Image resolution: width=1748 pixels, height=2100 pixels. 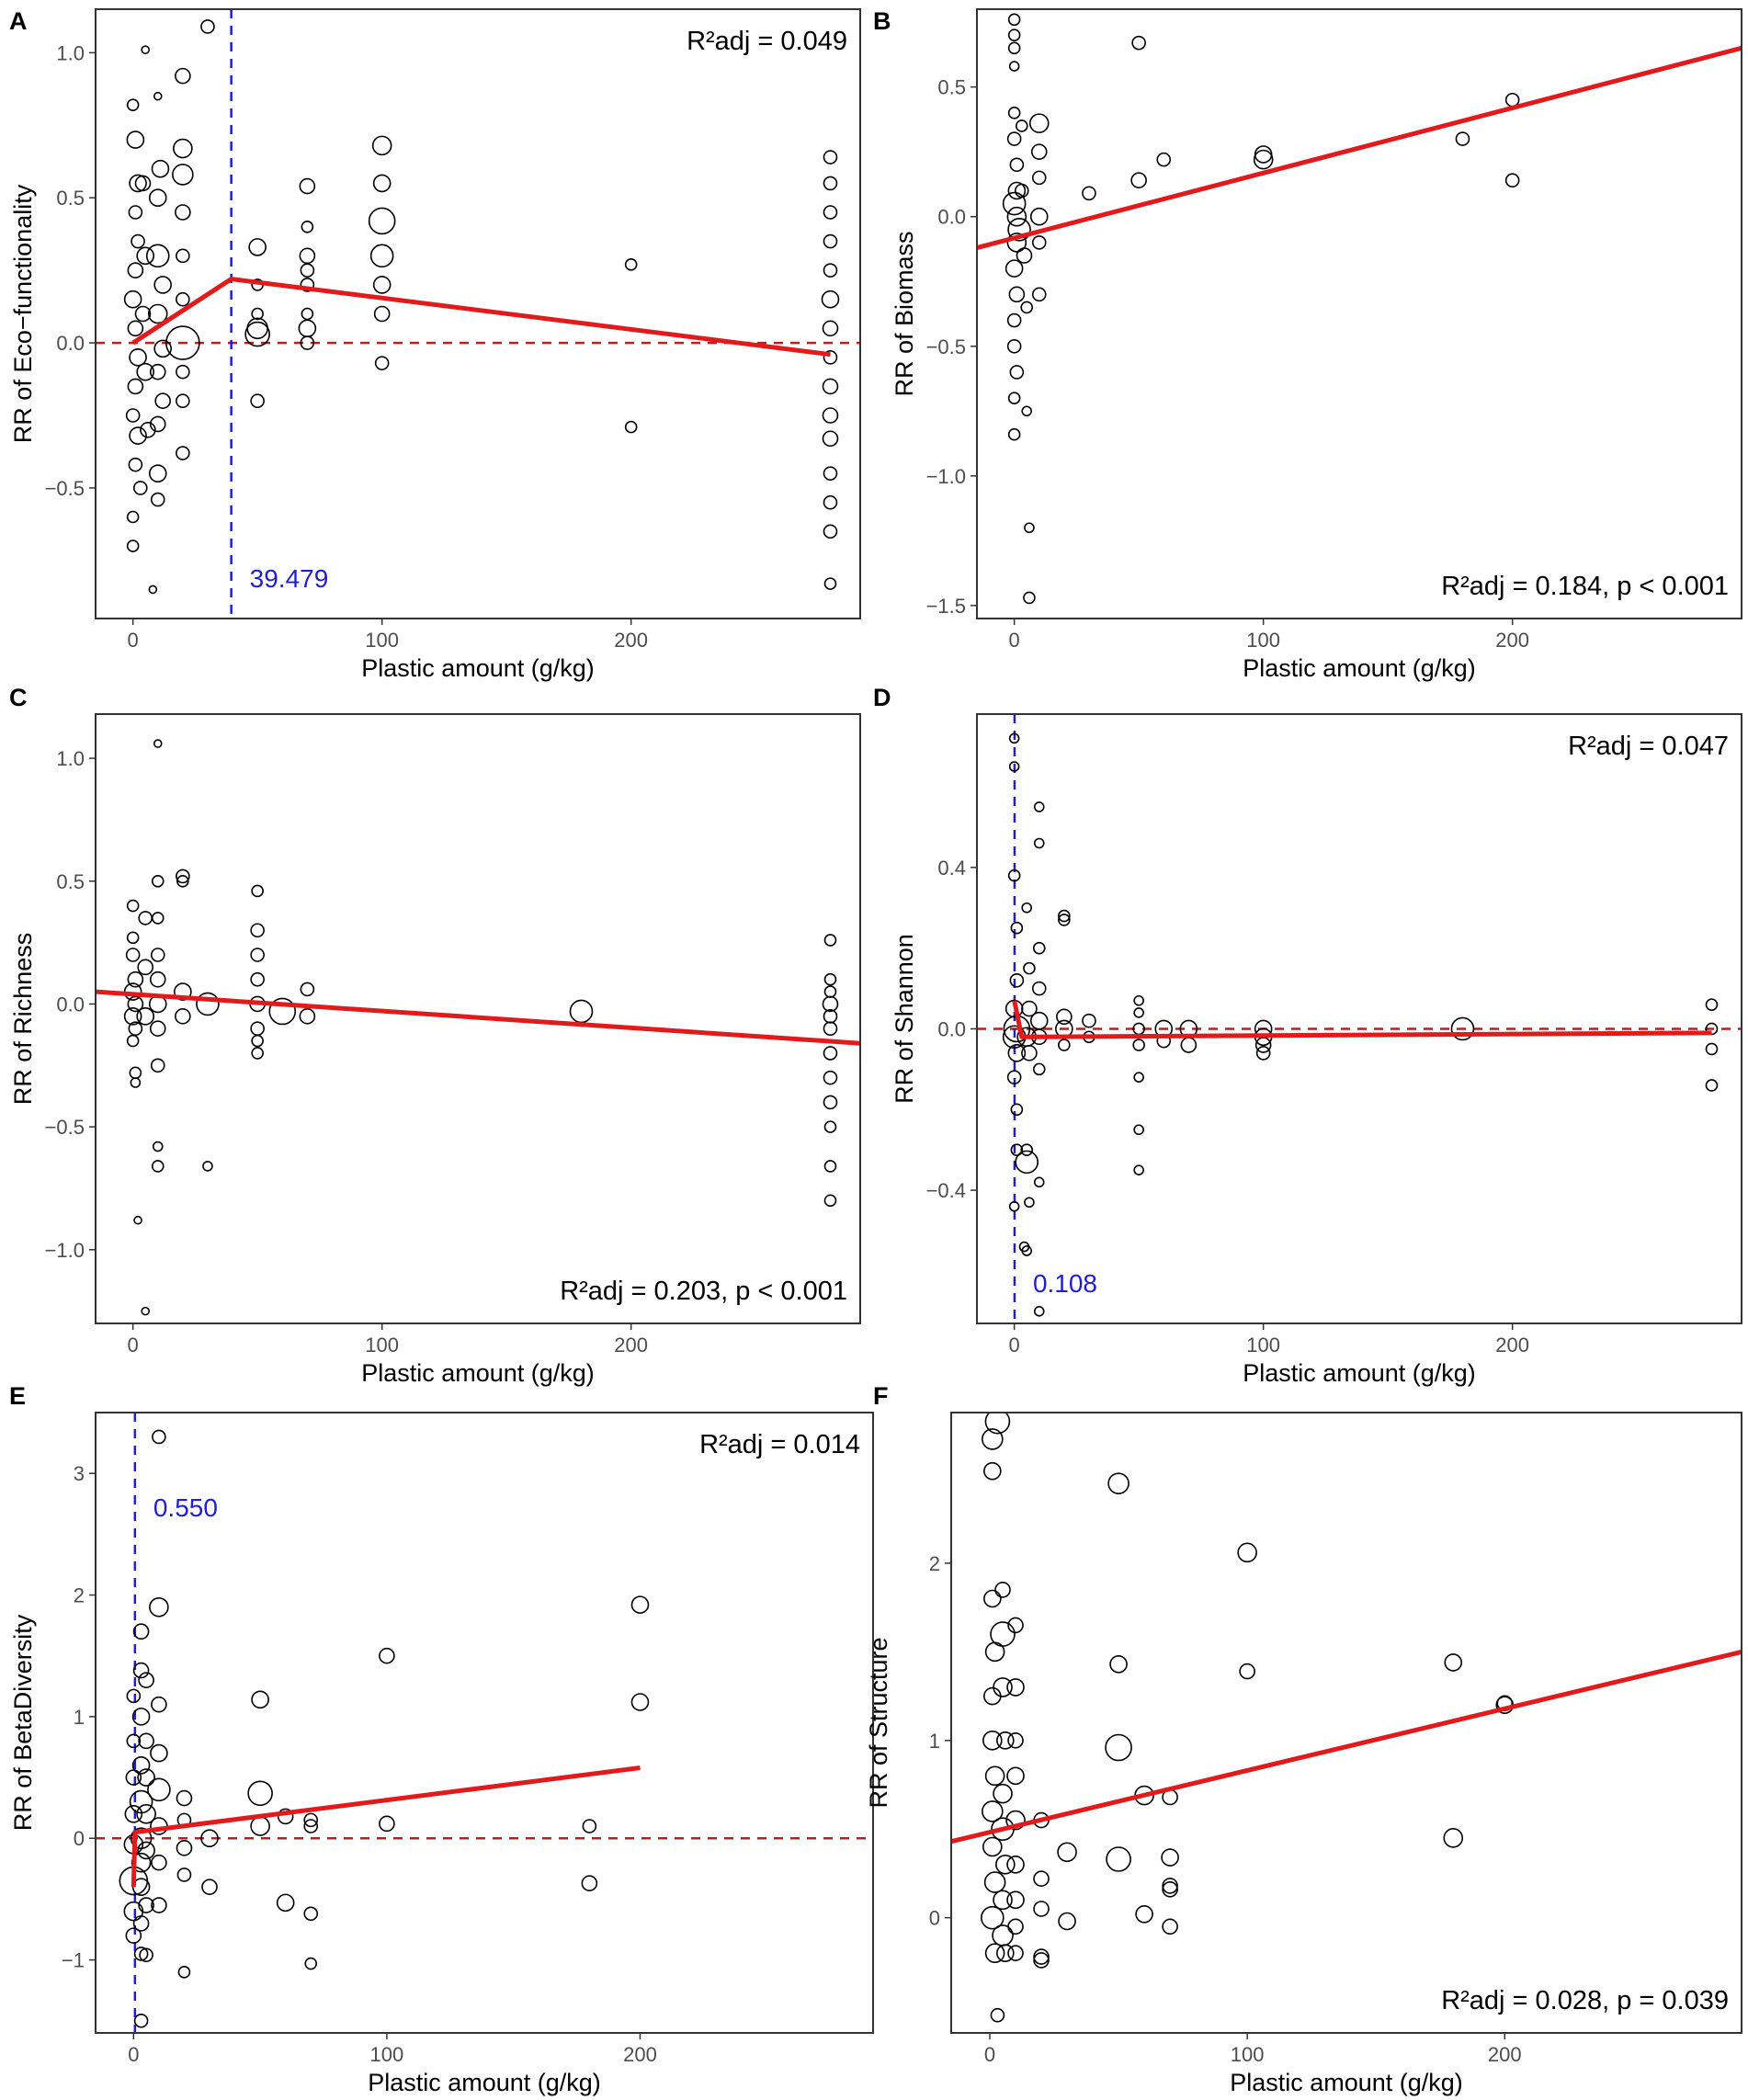 What do you see at coordinates (387, 2054) in the screenshot?
I see `x-tick-label-e: 100` at bounding box center [387, 2054].